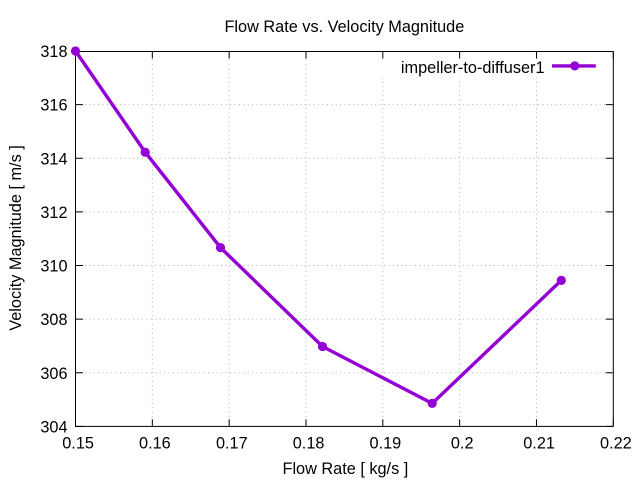  I want to click on svg-text: 0.18, so click(309, 444).